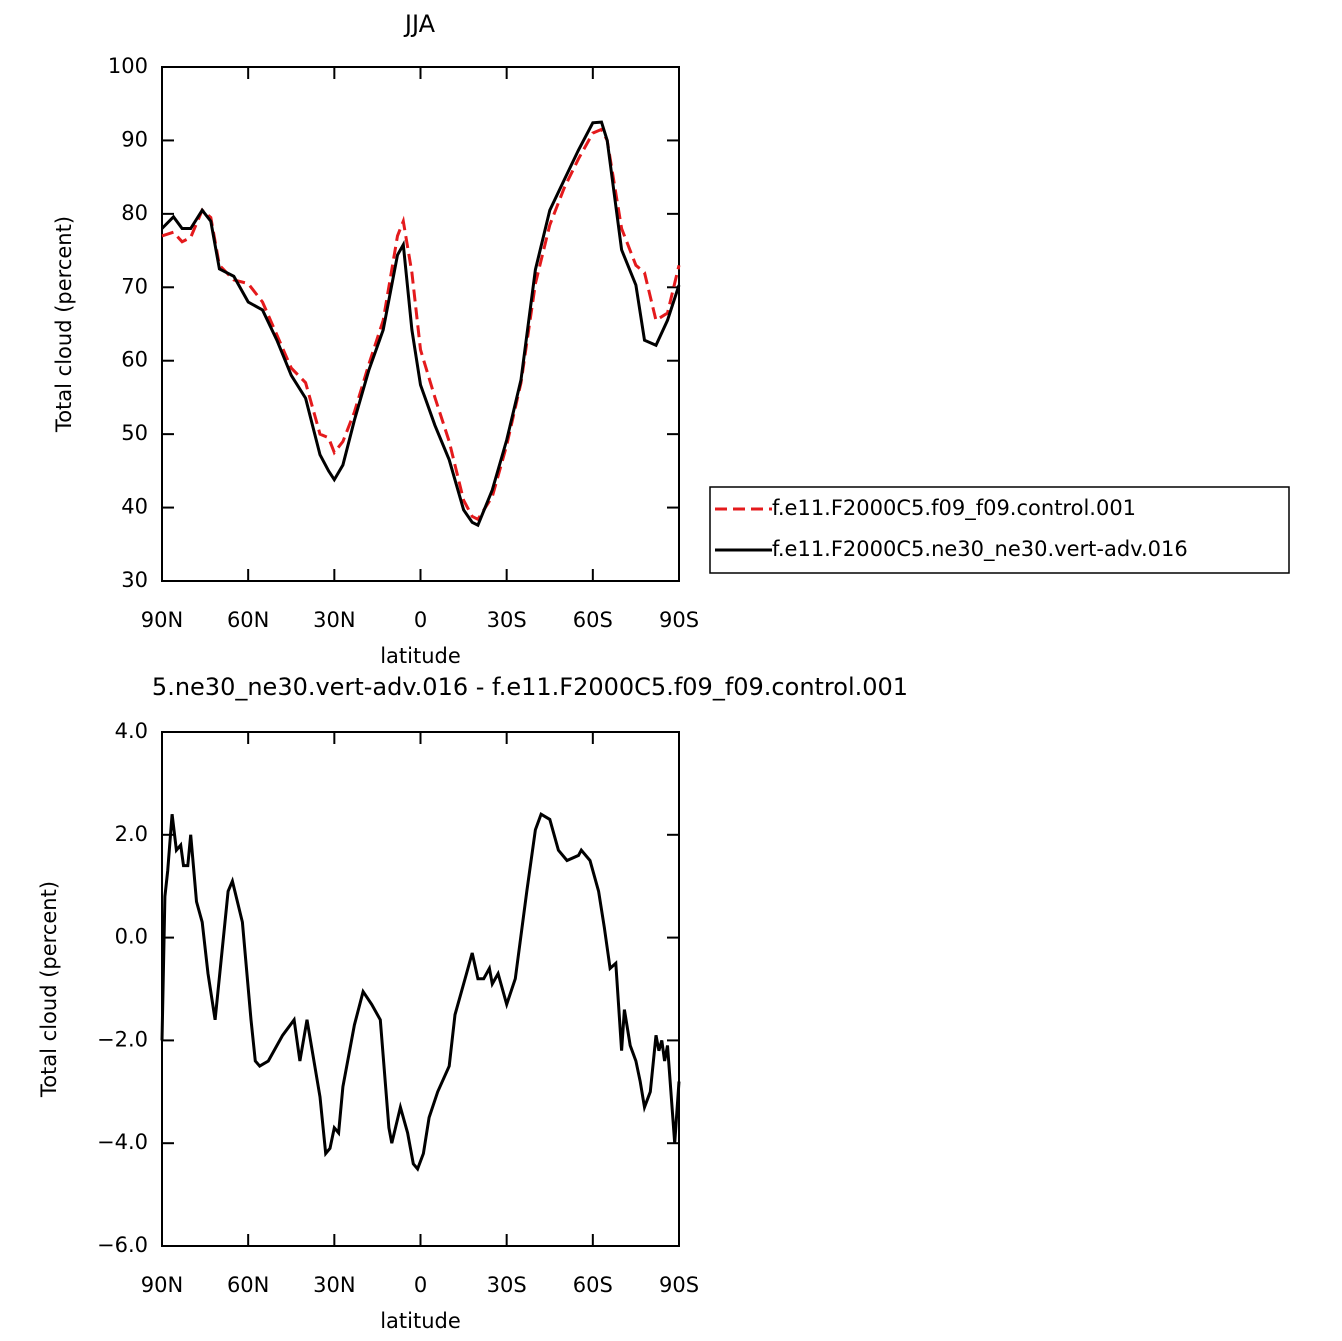 The image size is (1342, 1341). What do you see at coordinates (131, 731) in the screenshot?
I see `y-tick-label: 4.0` at bounding box center [131, 731].